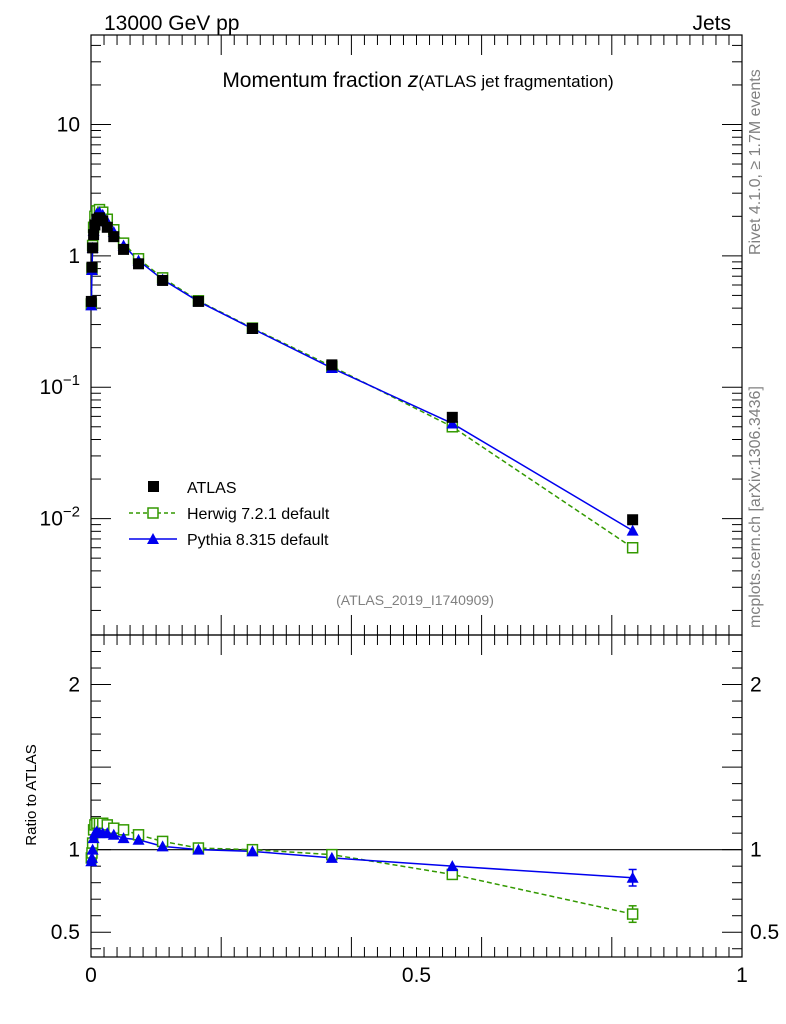  Describe the element at coordinates (755, 507) in the screenshot. I see `source-label: mcplots.cern.ch [arXiv:1306.3436]` at that location.